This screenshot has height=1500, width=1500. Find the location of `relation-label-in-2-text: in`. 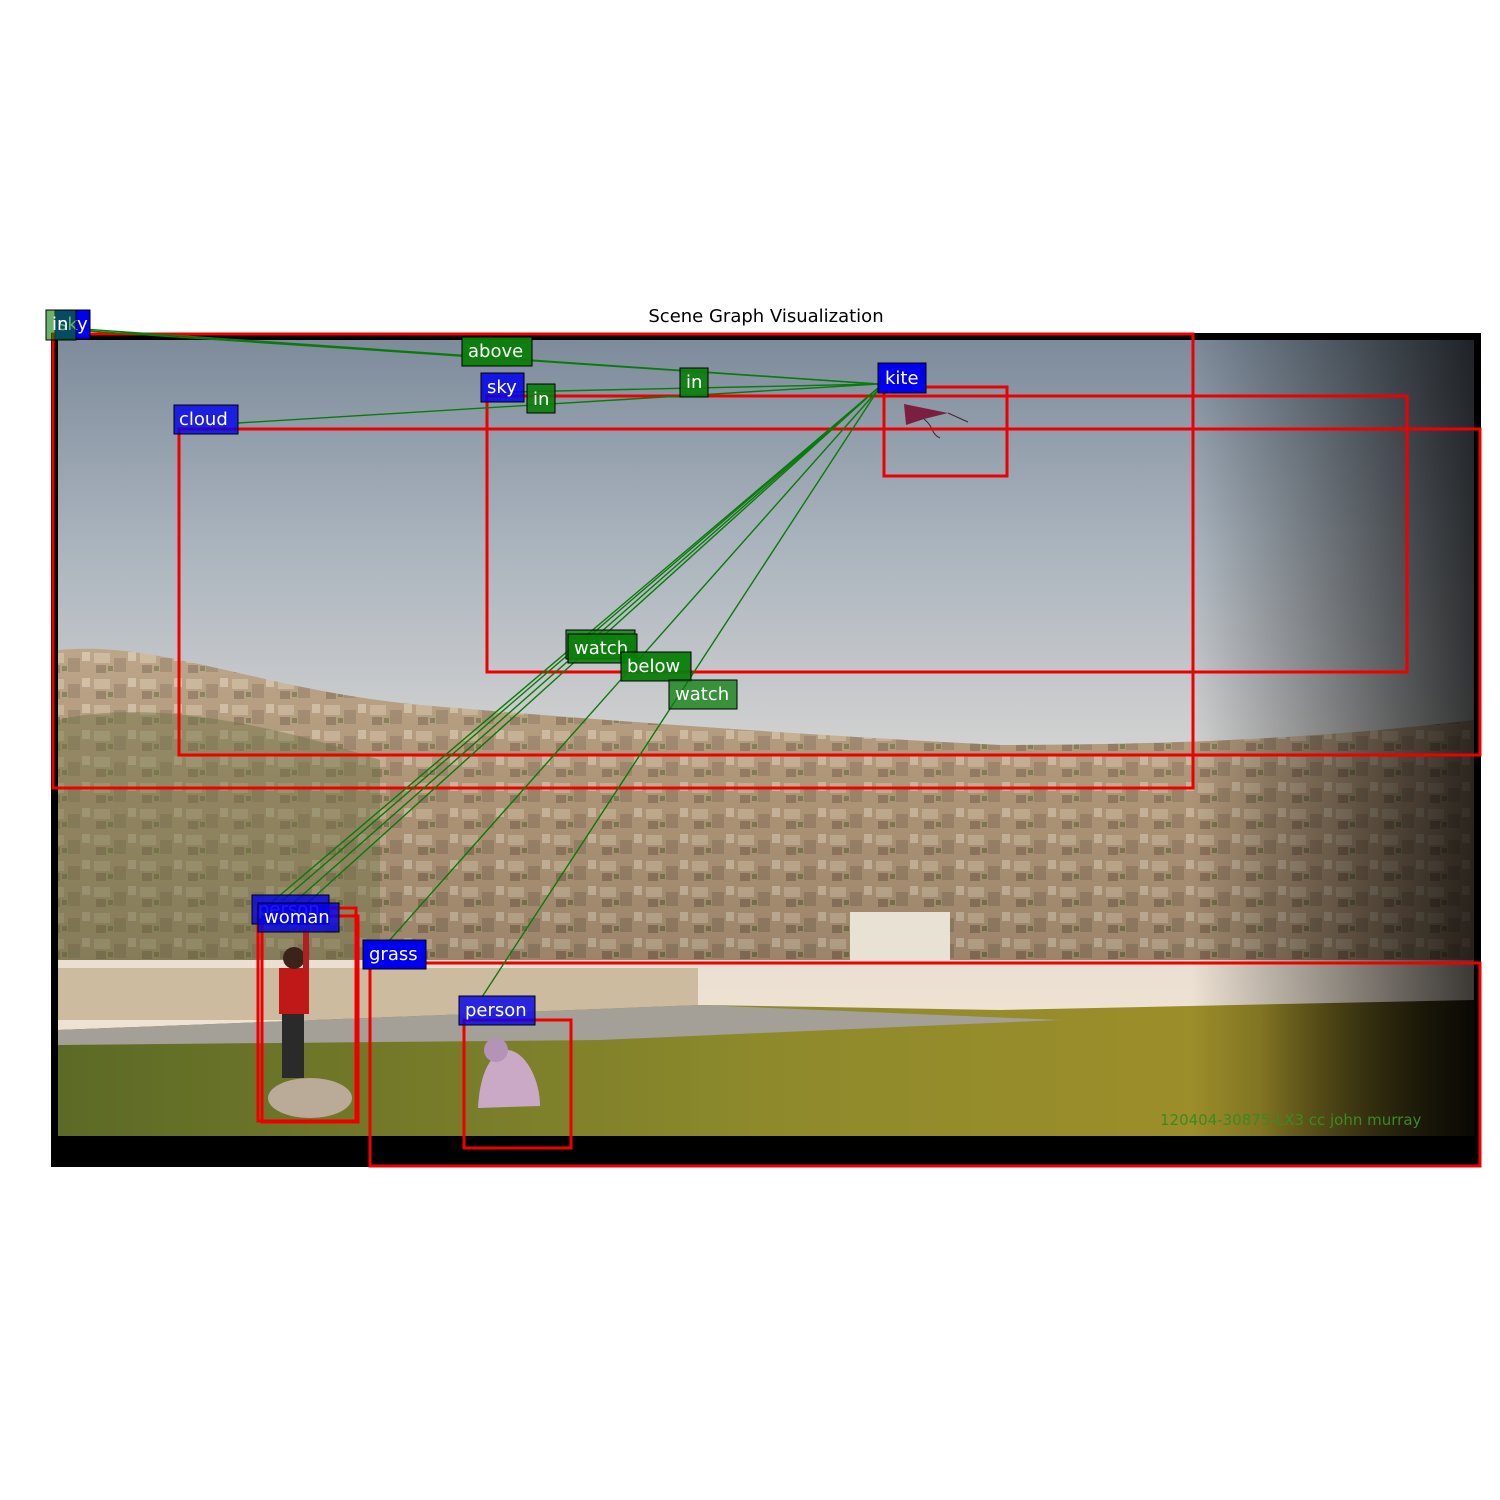

relation-label-in-2-text: in is located at coordinates (541, 399).